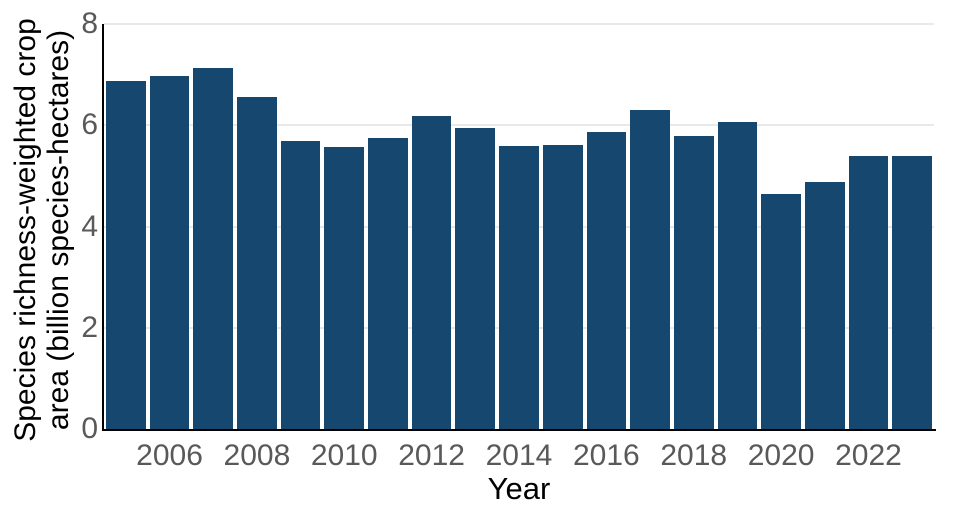 The height and width of the screenshot is (528, 960). Describe the element at coordinates (606, 455) in the screenshot. I see `x-tick-label-2016: 2016` at that location.